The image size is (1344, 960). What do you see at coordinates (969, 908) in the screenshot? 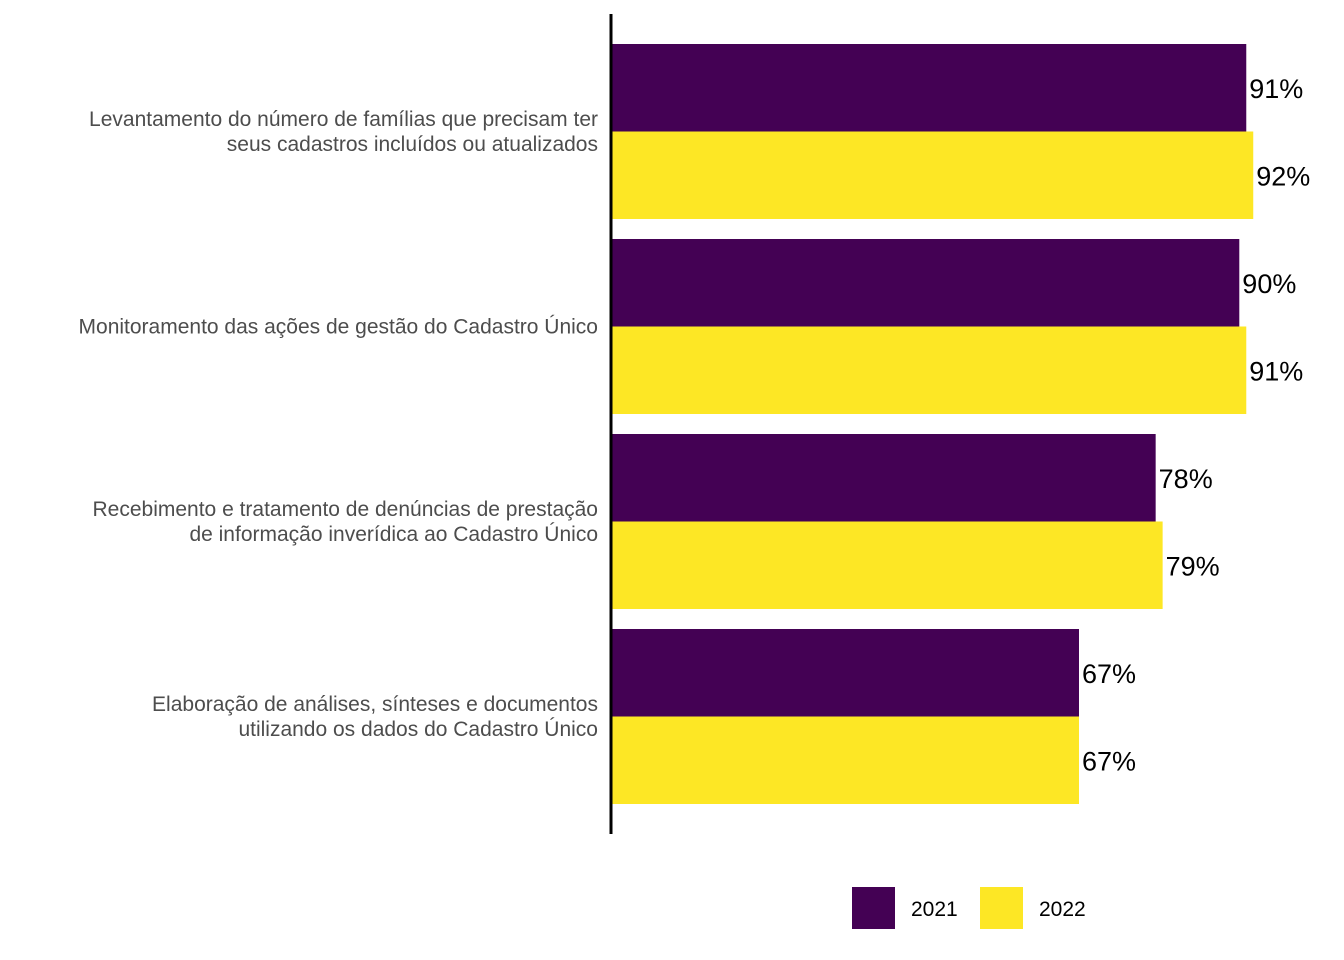
I see `legend: 2021 2022` at bounding box center [969, 908].